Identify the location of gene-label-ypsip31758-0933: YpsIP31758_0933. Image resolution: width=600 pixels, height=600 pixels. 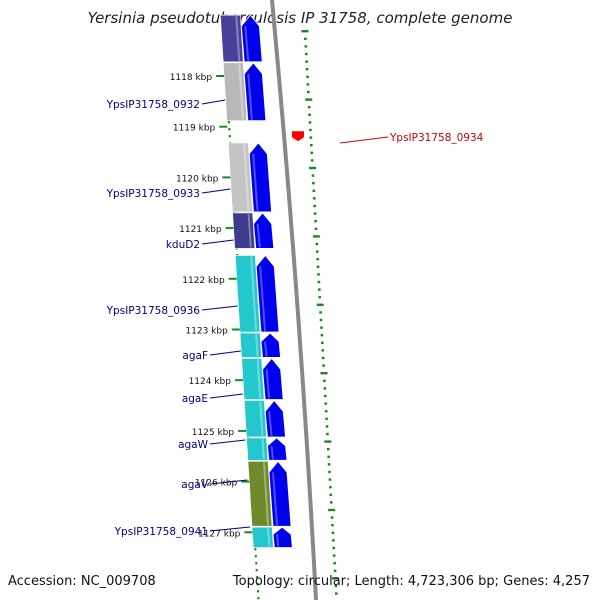
(153, 194).